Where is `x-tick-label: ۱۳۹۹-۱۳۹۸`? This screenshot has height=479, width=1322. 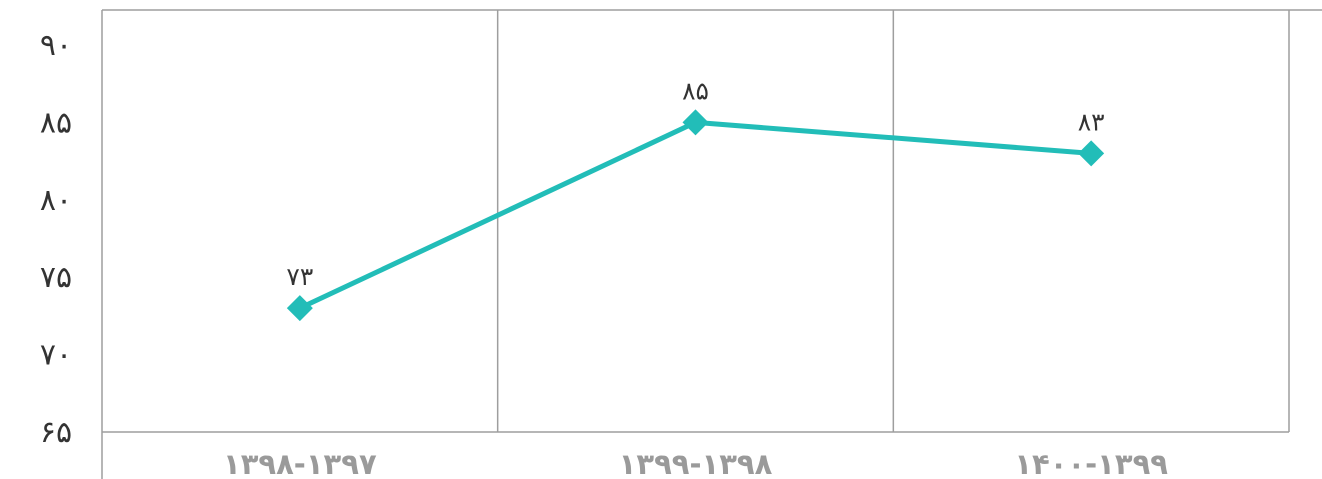 x-tick-label: ۱۳۹۹-۱۳۹۸ is located at coordinates (696, 463).